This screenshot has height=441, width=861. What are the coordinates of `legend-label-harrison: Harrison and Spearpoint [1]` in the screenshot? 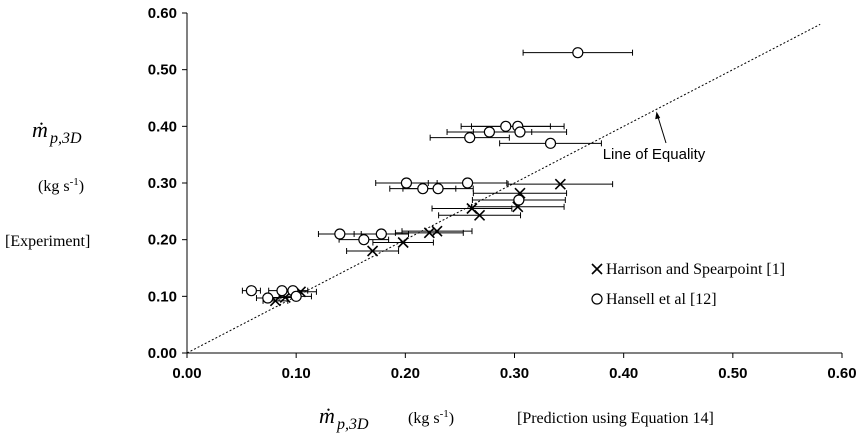 It's located at (695, 269).